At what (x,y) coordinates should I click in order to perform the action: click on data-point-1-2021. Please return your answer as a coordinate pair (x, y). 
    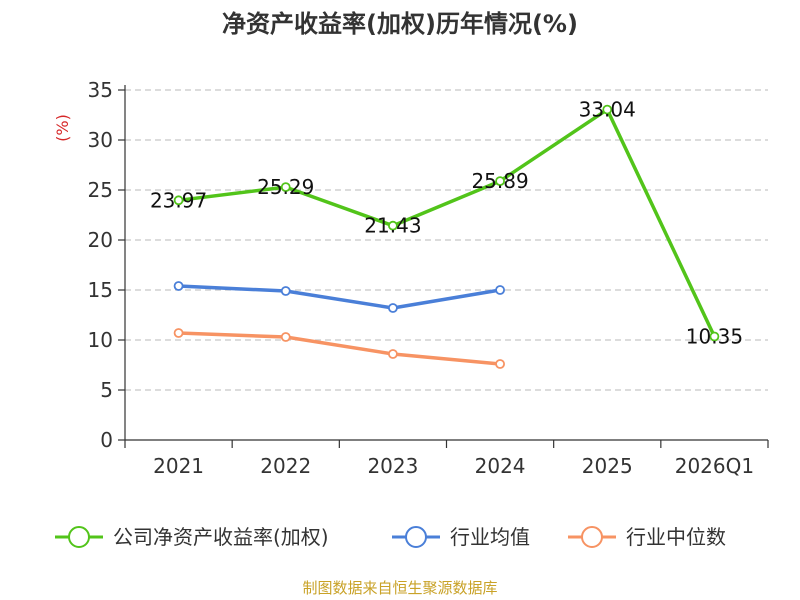
    Looking at the image, I should click on (178, 286).